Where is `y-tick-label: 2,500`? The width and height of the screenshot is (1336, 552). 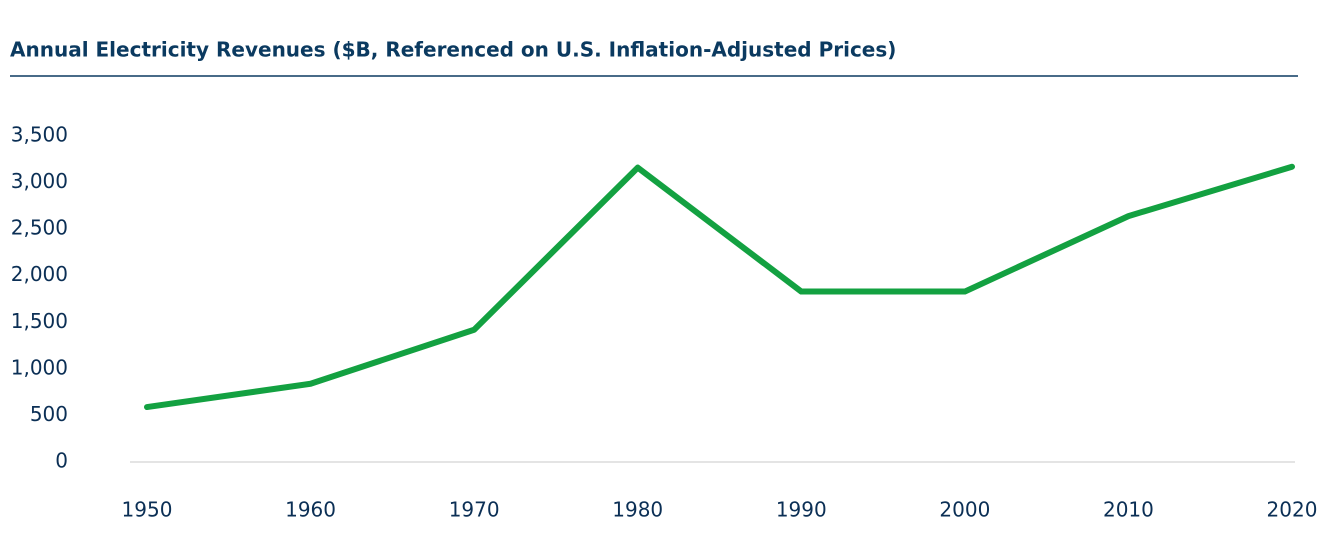 y-tick-label: 2,500 is located at coordinates (39, 228).